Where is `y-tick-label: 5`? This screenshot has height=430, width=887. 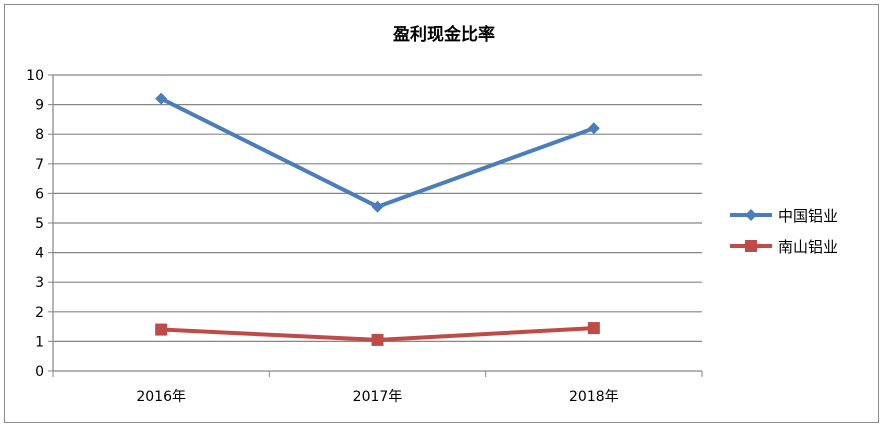 y-tick-label: 5 is located at coordinates (39, 224).